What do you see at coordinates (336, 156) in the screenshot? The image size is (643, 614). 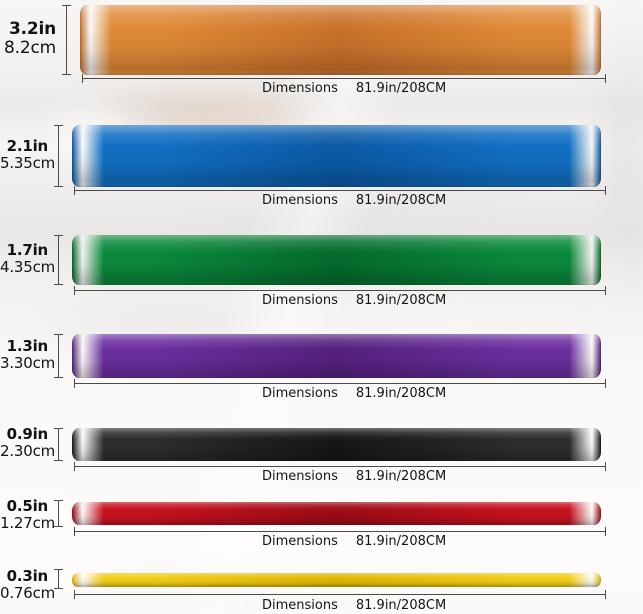 I see `resistance-band-blue` at bounding box center [336, 156].